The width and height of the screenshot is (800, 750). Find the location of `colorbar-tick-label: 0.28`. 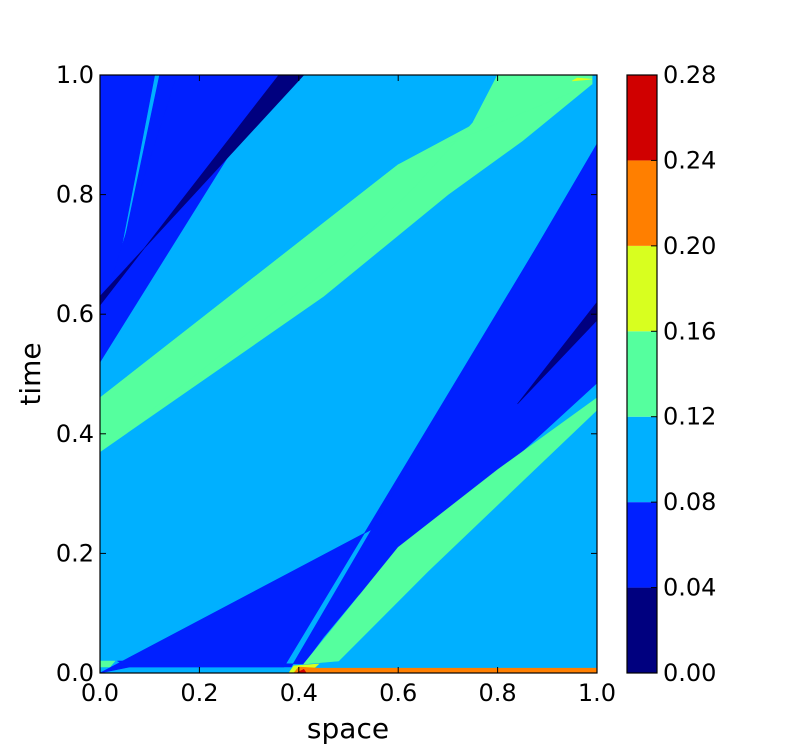

colorbar-tick-label: 0.28 is located at coordinates (689, 75).